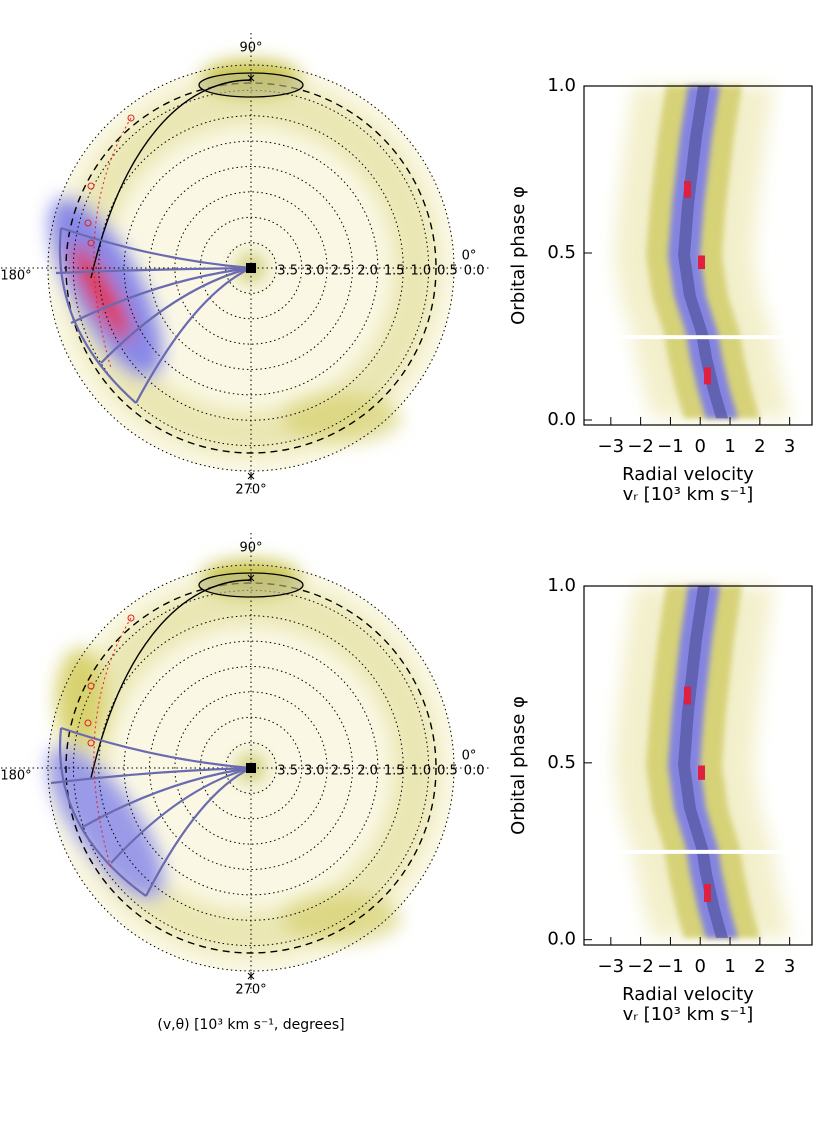  What do you see at coordinates (421, 771) in the screenshot?
I see `ring-label: 1.0` at bounding box center [421, 771].